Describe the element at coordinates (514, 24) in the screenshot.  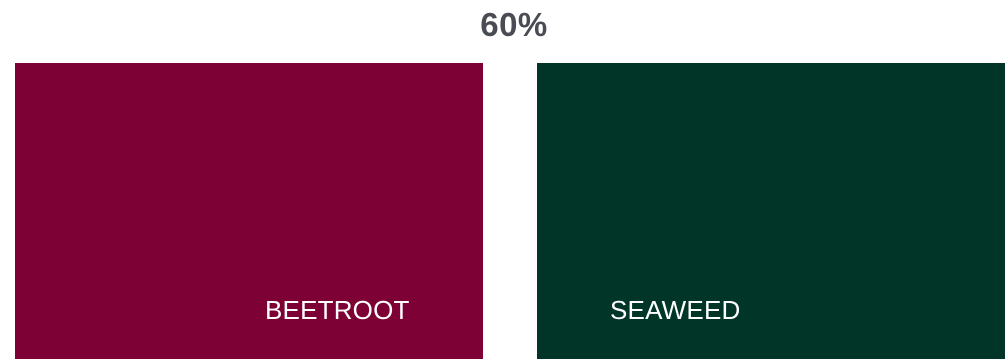
I see `percentage-heading: 60%` at that location.